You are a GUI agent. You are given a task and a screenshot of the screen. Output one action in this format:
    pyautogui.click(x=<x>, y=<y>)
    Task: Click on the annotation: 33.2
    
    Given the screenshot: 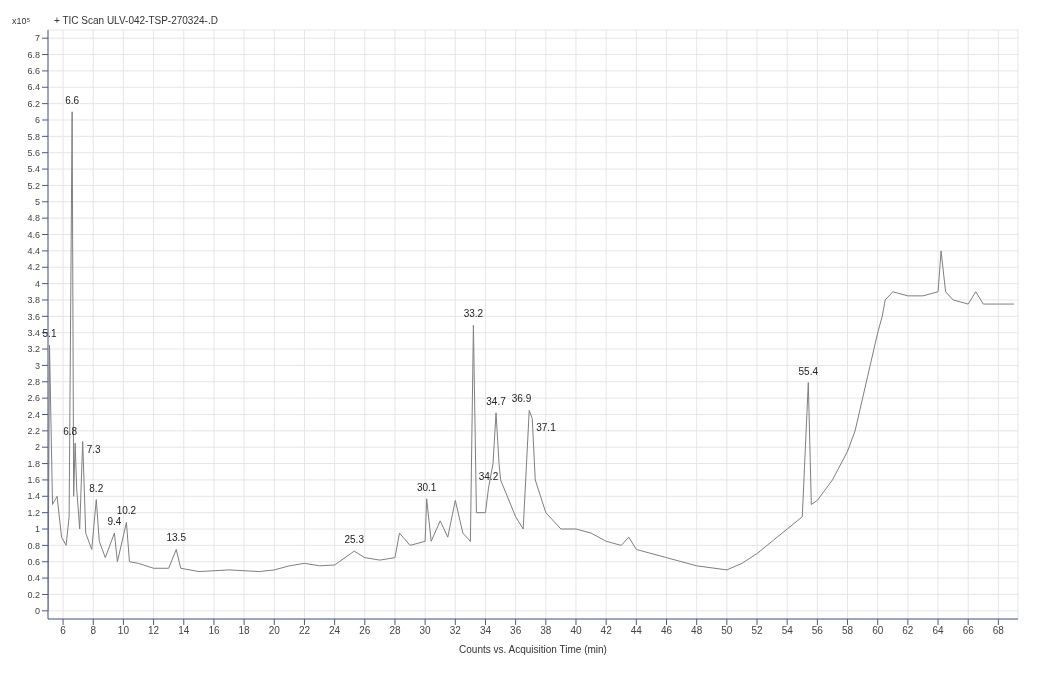 What is the action you would take?
    pyautogui.click(x=473, y=314)
    